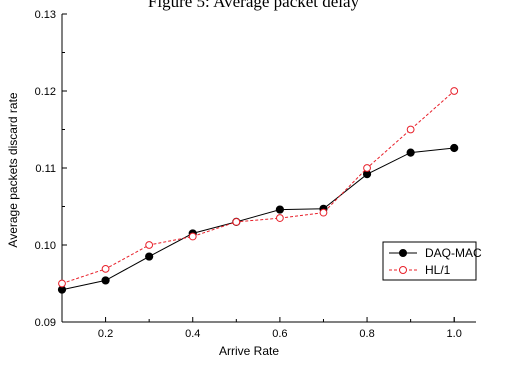  I want to click on y-tick-label: 0.13, so click(45, 15).